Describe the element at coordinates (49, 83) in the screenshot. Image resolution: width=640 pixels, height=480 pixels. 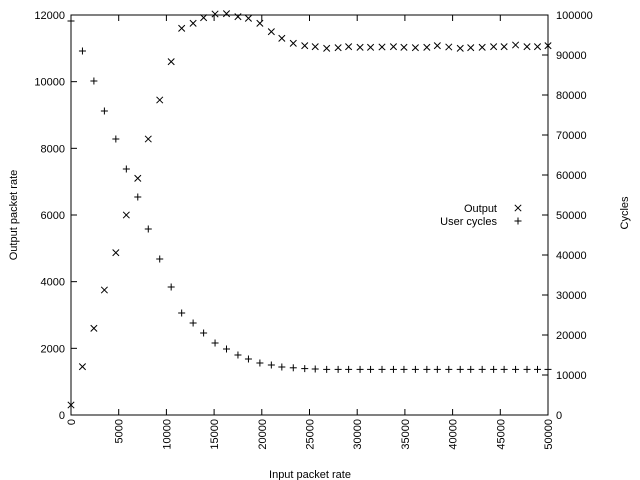
I see `y-tick-label: 10000` at that location.